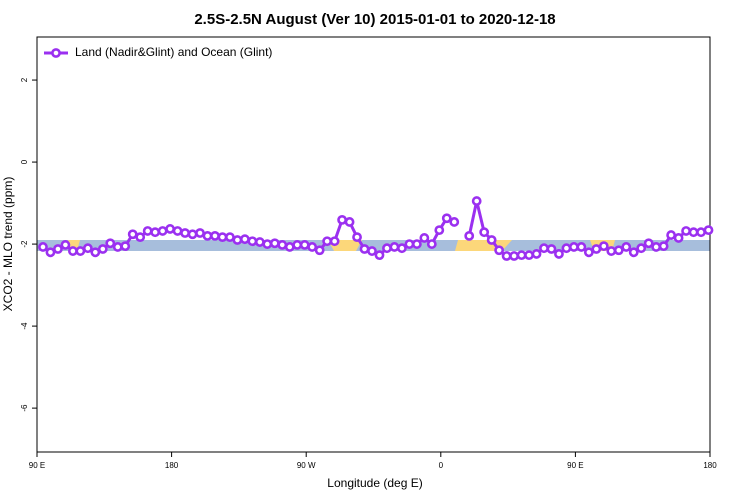 This screenshot has height=500, width=750. Describe the element at coordinates (24, 161) in the screenshot. I see `y-tick-label: 0` at that location.